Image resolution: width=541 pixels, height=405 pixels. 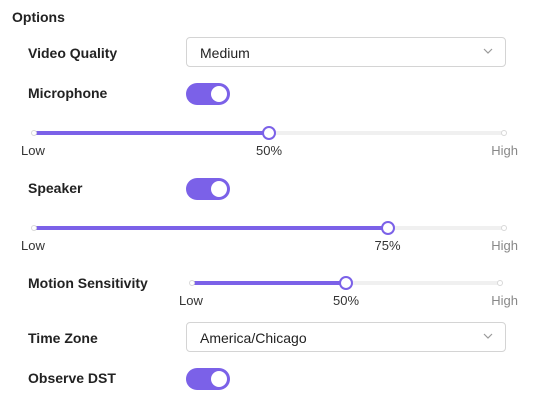 What do you see at coordinates (208, 94) in the screenshot?
I see `microphone-toggle` at bounding box center [208, 94].